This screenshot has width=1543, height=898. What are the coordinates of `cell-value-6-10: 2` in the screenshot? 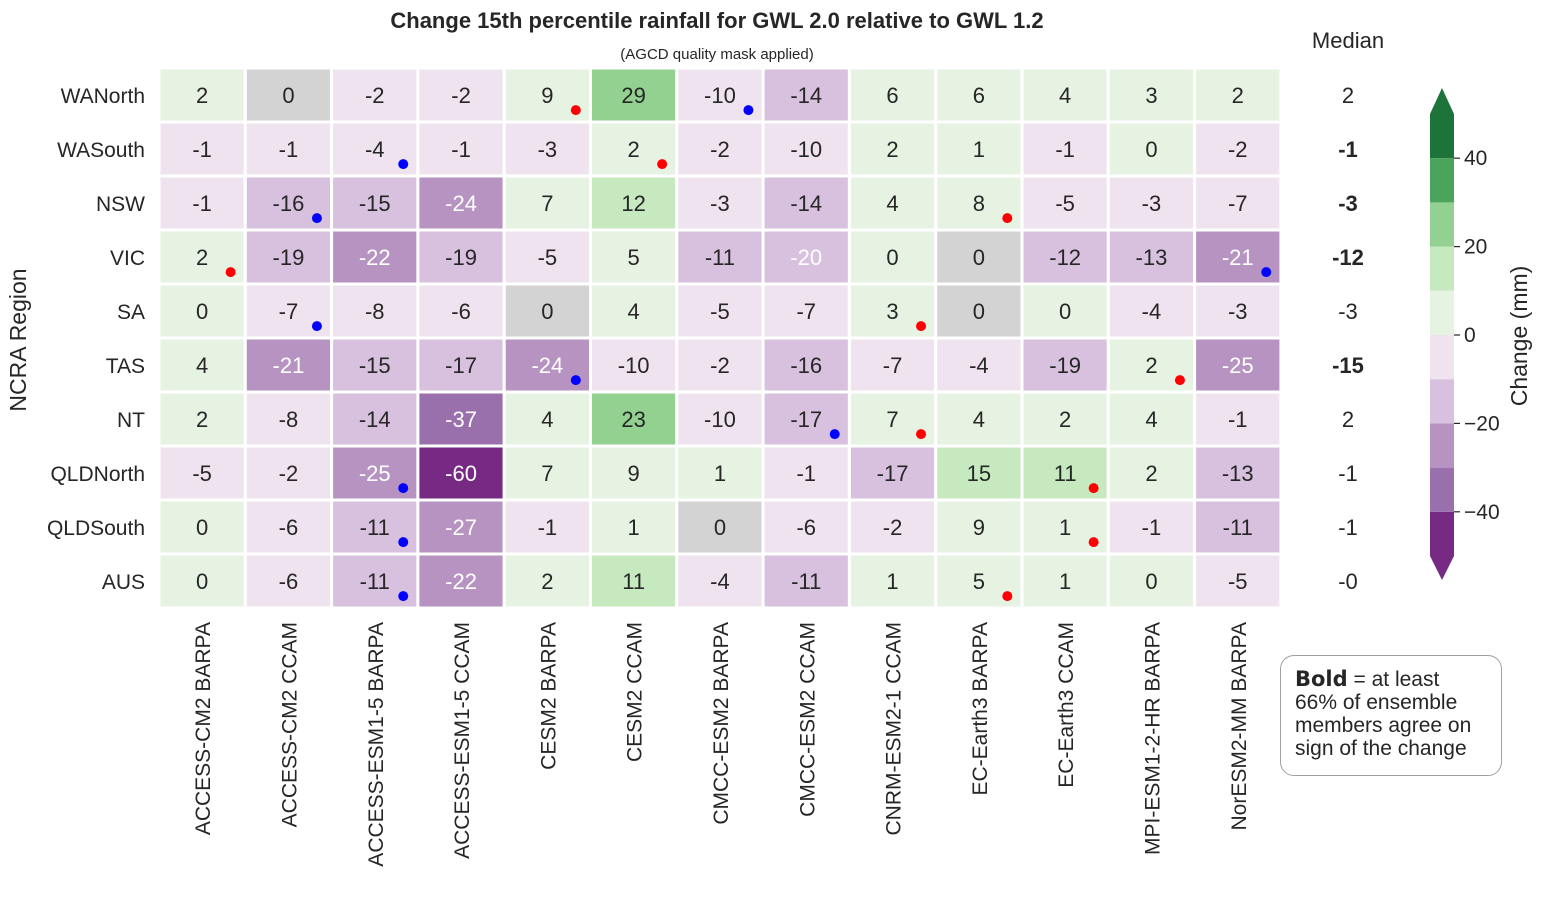 It's located at (1065, 419).